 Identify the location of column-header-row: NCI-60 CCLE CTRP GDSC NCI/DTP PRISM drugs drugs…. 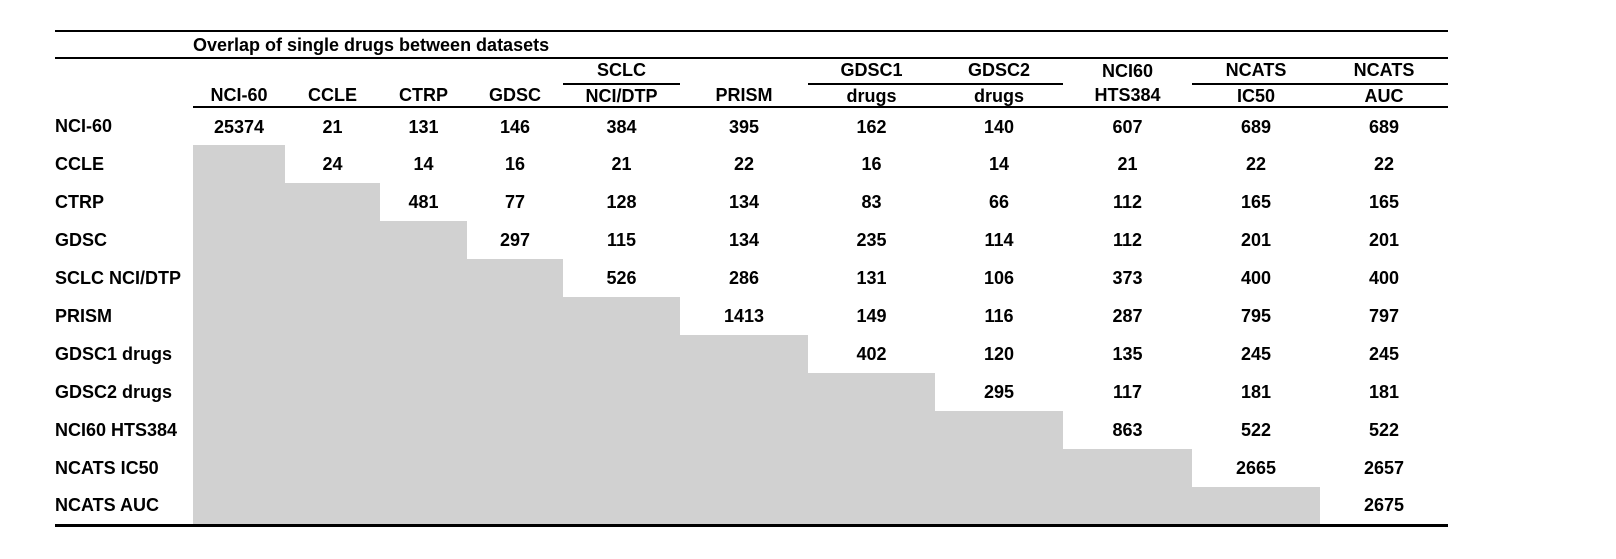
(751, 96).